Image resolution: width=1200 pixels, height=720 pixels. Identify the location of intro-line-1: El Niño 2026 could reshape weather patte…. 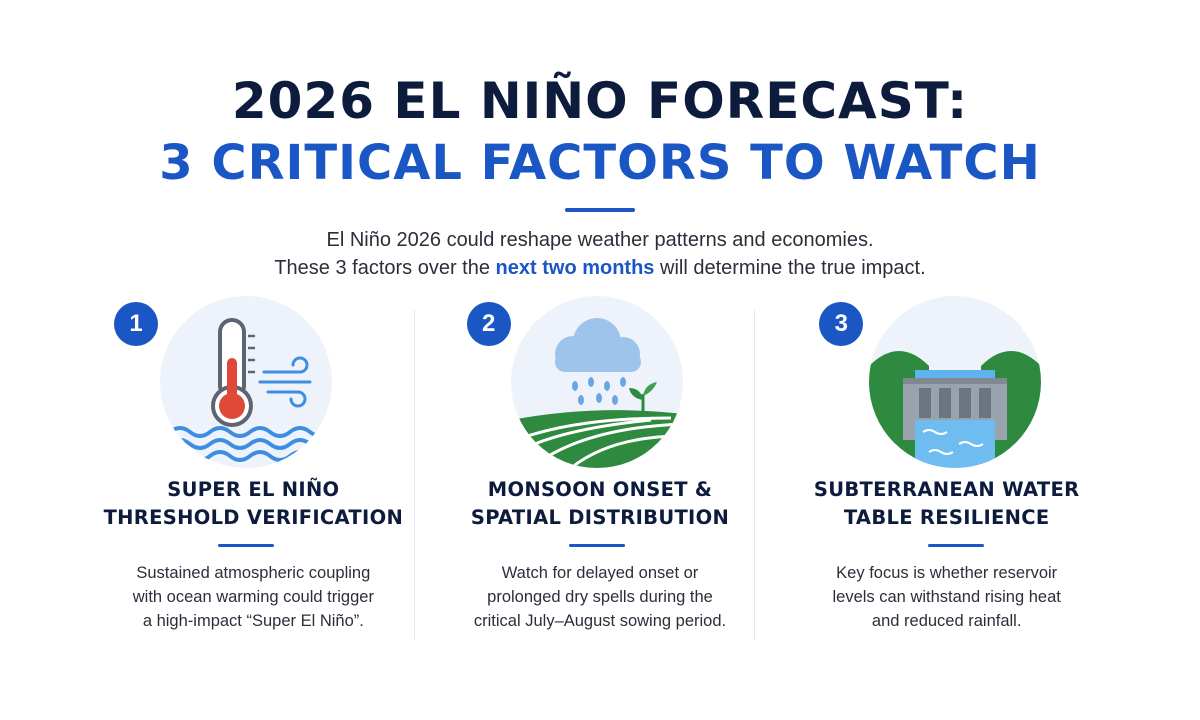
(600, 240).